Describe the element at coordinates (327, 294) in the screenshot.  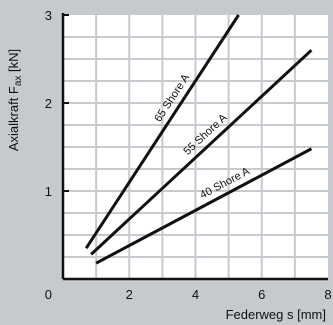
I see `x-tick-label: 8` at that location.